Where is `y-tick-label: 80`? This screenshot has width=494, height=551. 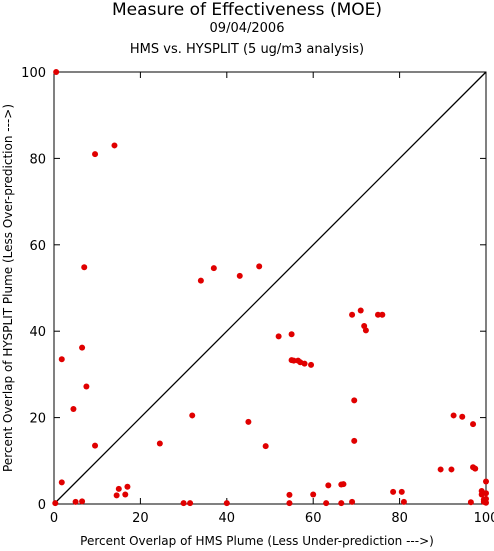
y-tick-label: 80 is located at coordinates (37, 159).